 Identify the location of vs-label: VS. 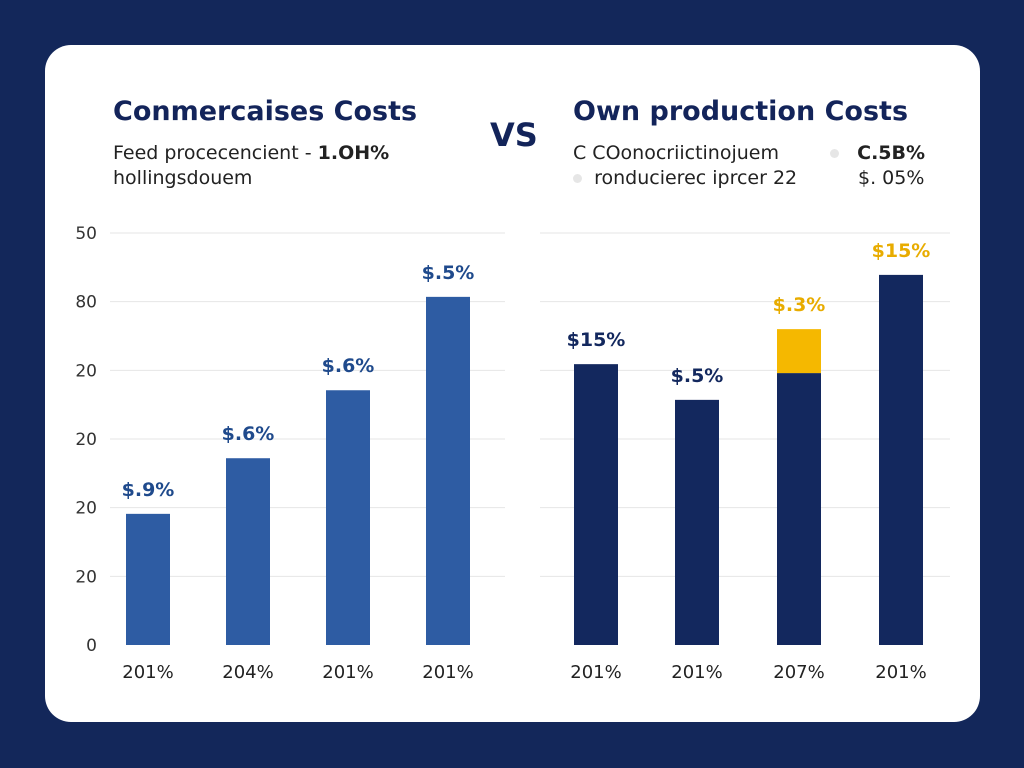
(514, 135).